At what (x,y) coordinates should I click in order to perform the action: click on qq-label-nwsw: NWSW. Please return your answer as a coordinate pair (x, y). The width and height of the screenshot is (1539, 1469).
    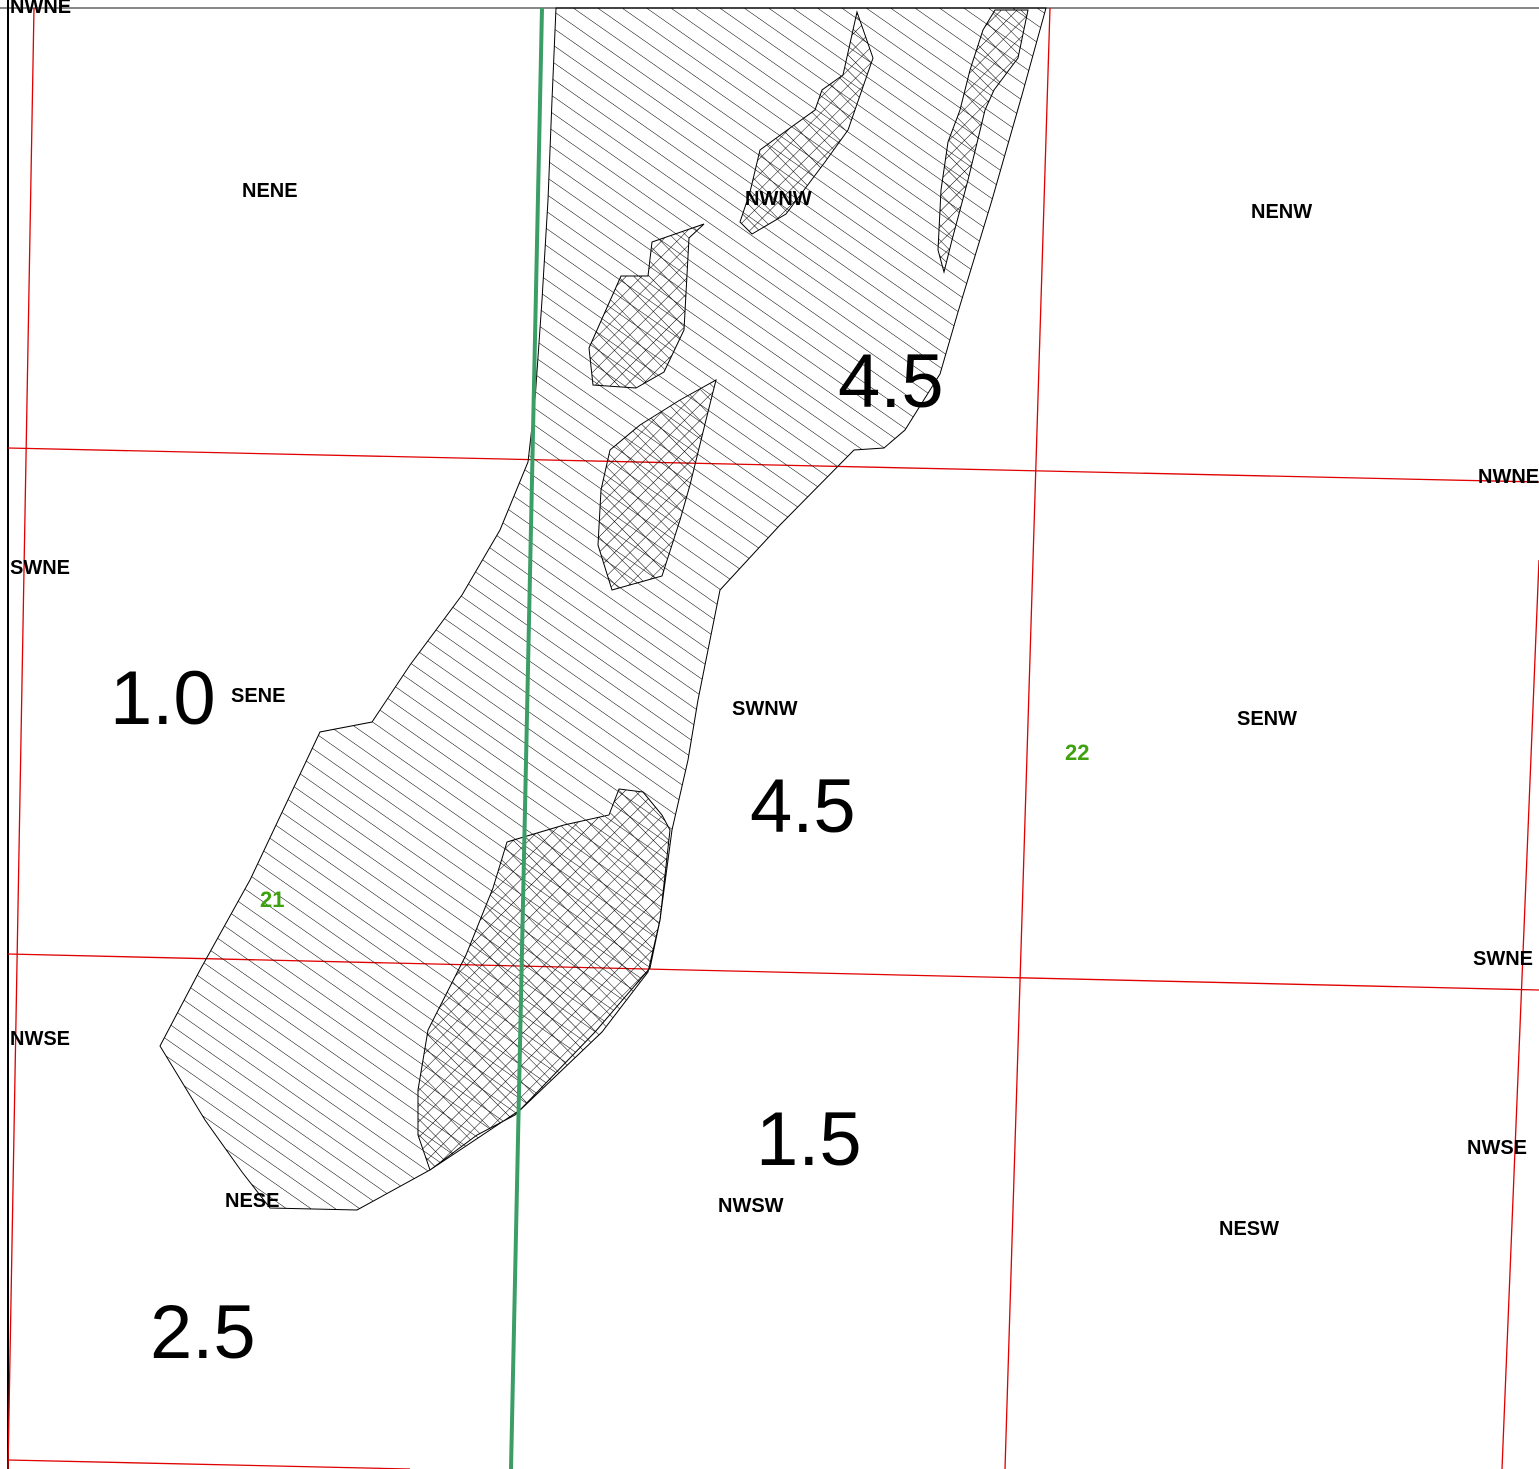
    Looking at the image, I should click on (751, 1206).